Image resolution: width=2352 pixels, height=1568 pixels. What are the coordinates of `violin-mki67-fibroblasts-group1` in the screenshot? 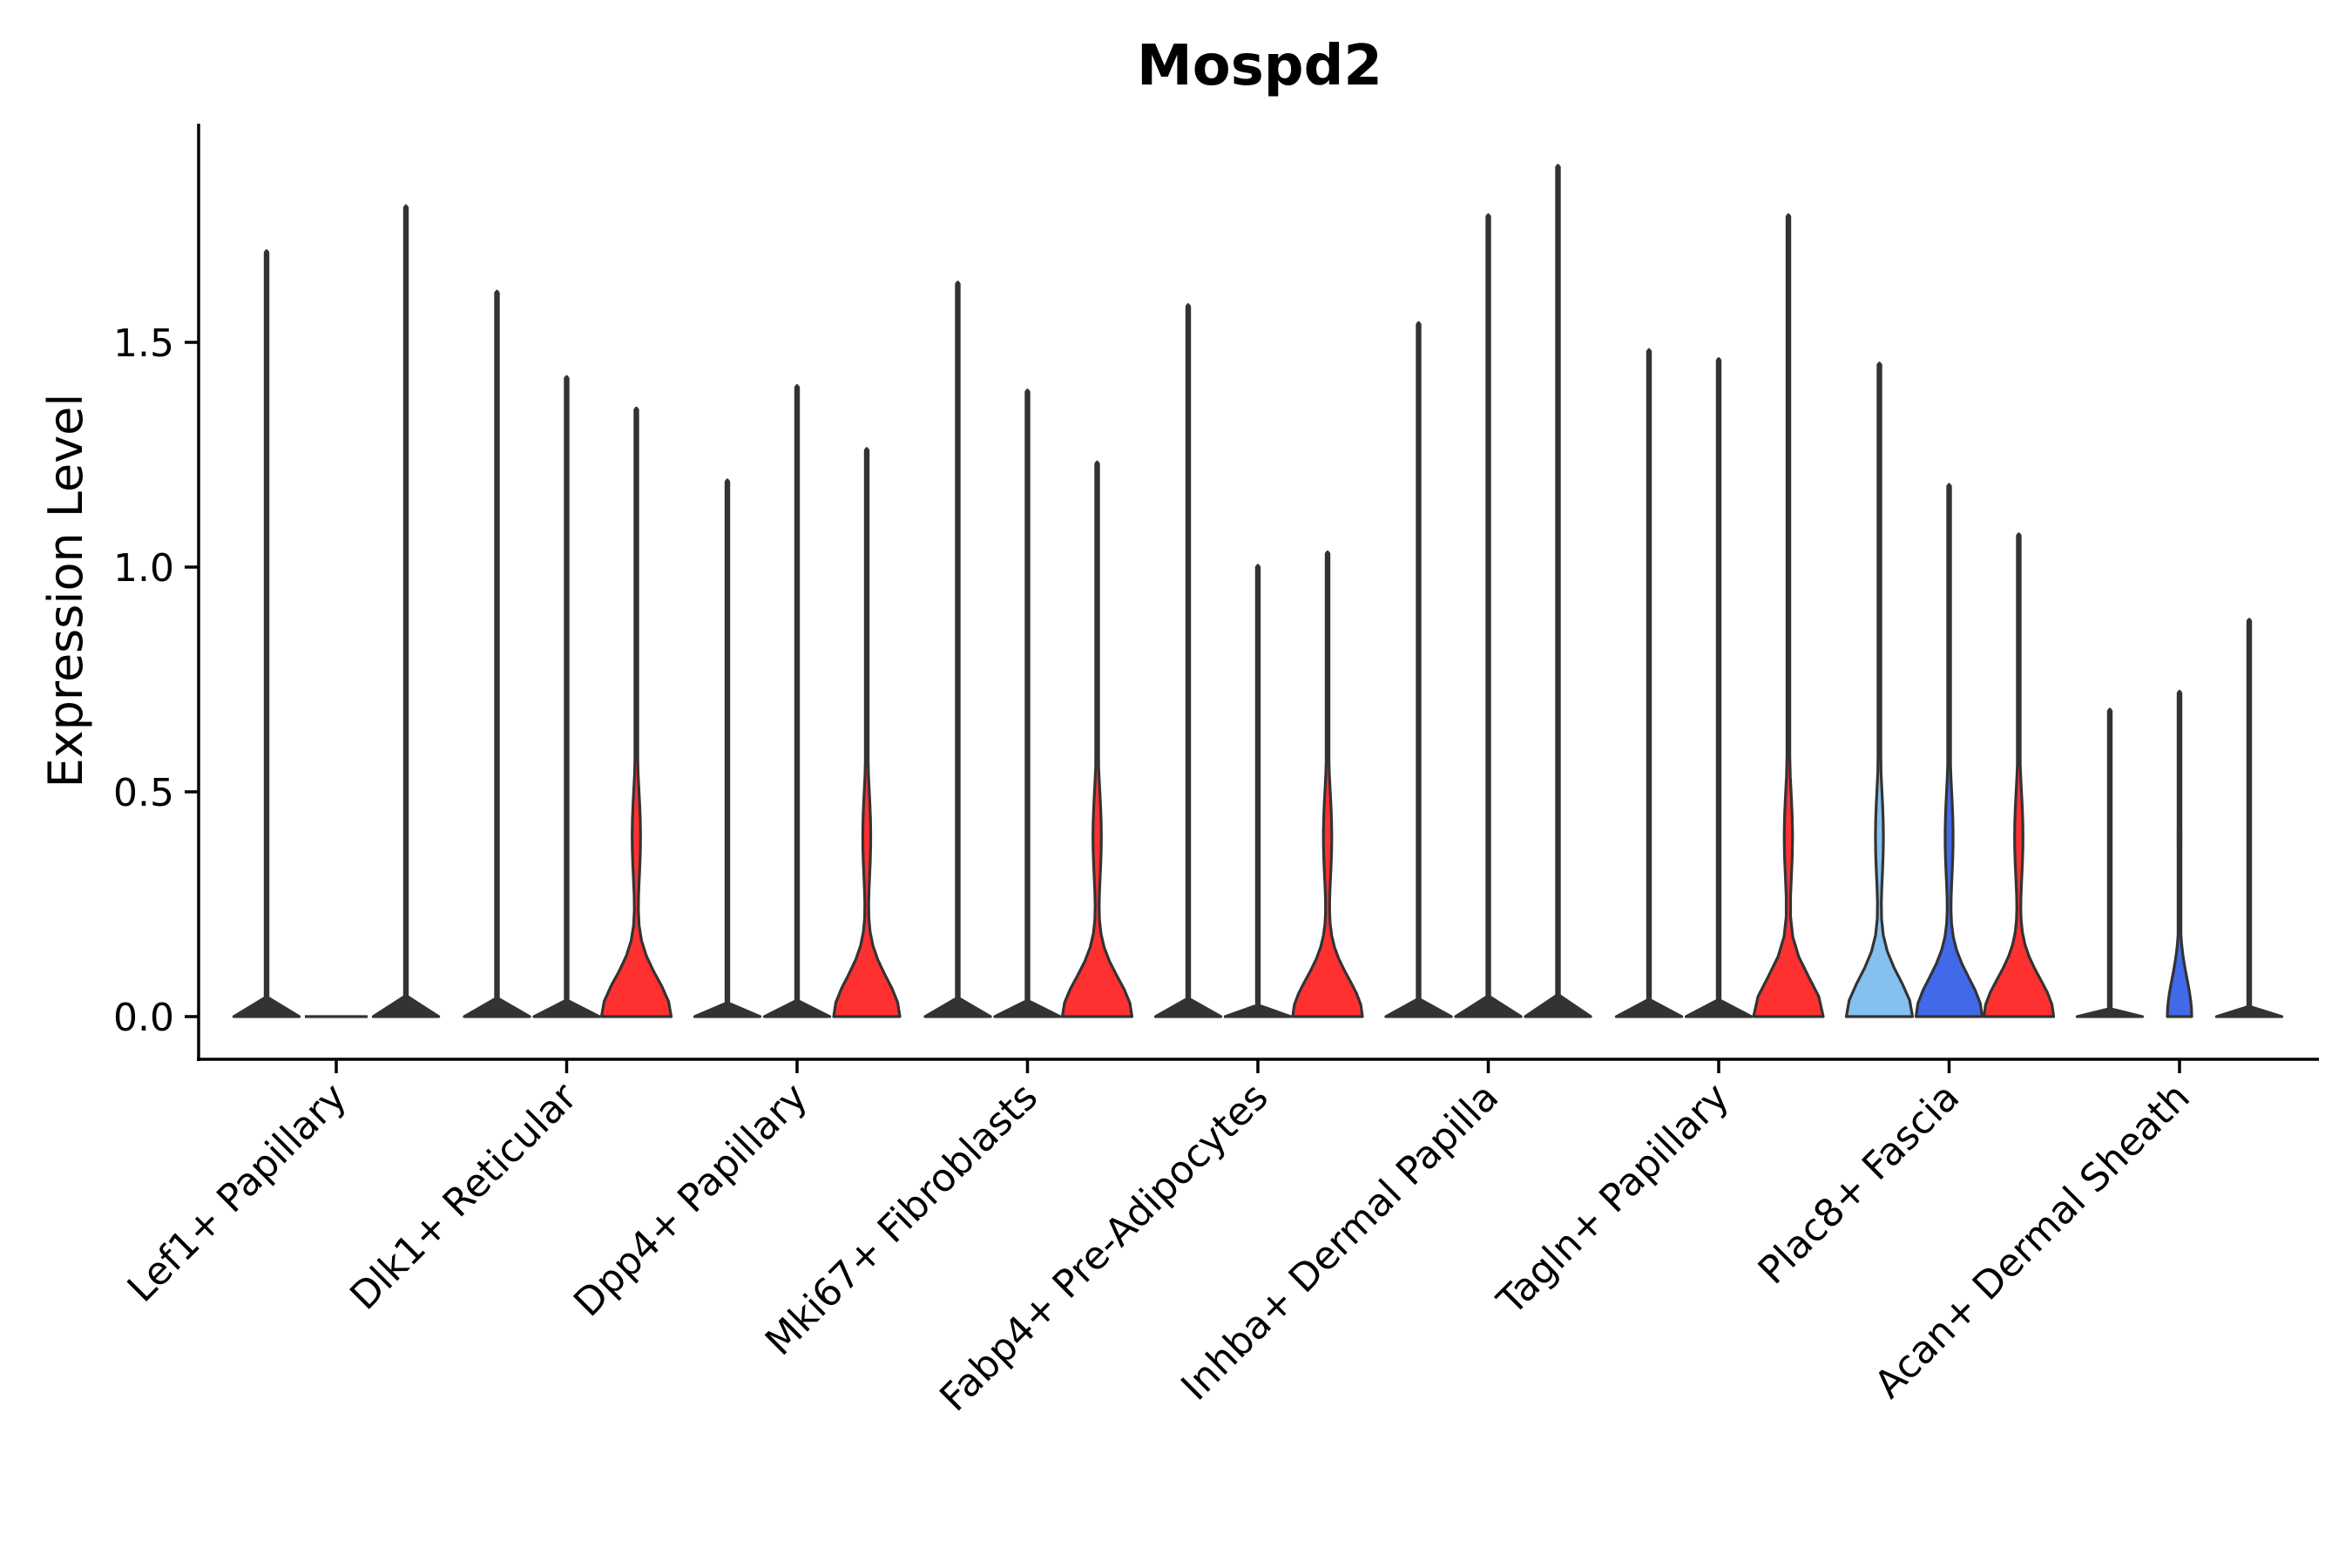 It's located at (957, 649).